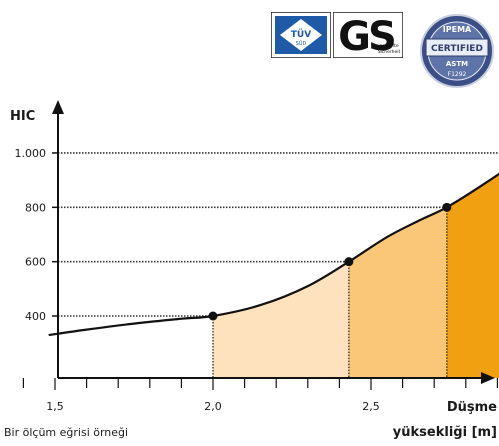 This screenshot has width=499, height=446. I want to click on y-tick-label: 600, so click(35, 262).